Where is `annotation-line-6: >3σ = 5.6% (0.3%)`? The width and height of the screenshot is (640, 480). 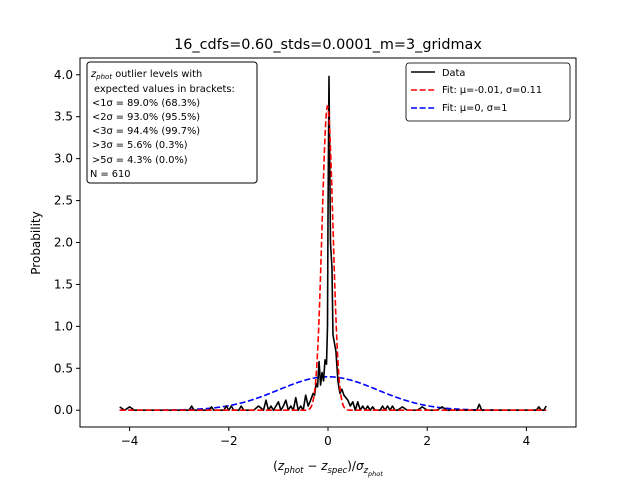
annotation-line-6: >3σ = 5.6% (0.3%) is located at coordinates (140, 145).